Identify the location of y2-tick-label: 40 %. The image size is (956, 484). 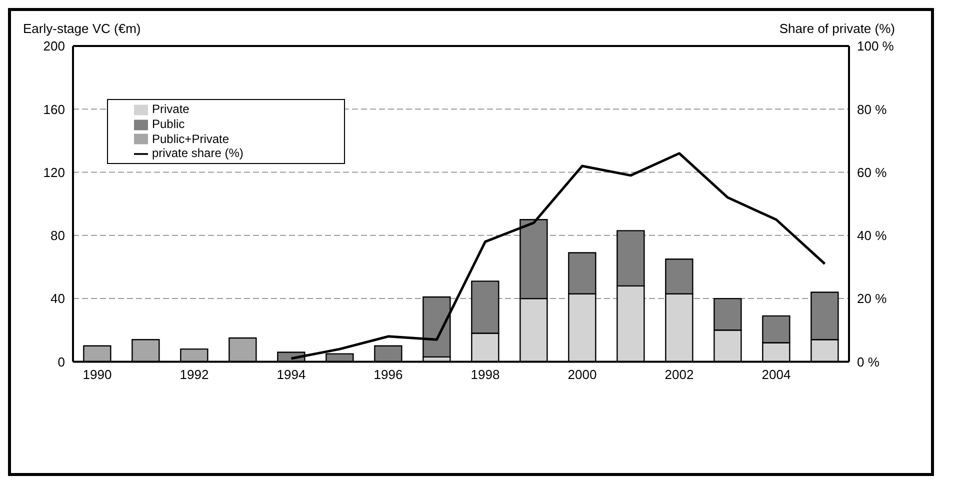
(872, 236).